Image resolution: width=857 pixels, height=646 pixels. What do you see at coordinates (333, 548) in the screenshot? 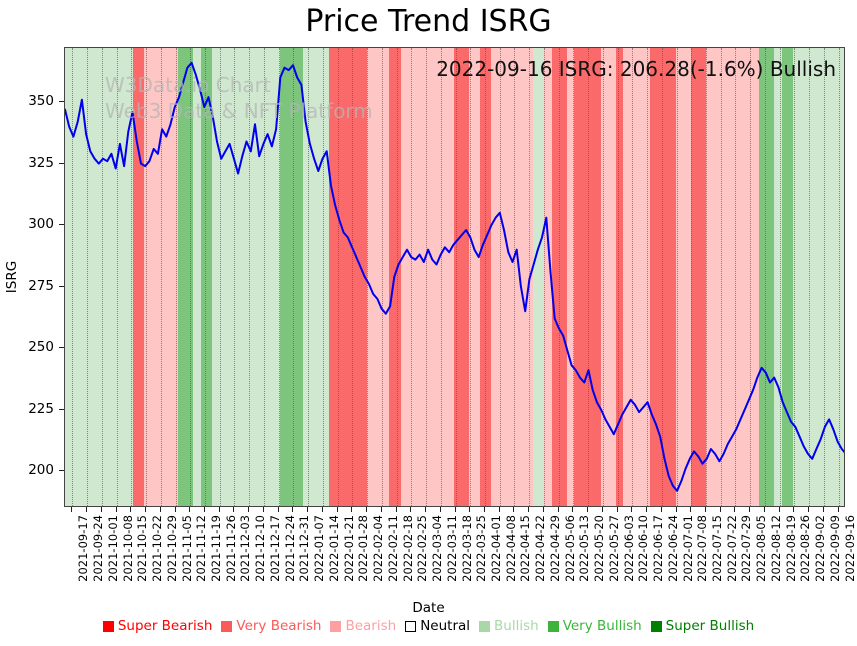
I see `x-axis-tick-label: 2022-01-14` at bounding box center [333, 548].